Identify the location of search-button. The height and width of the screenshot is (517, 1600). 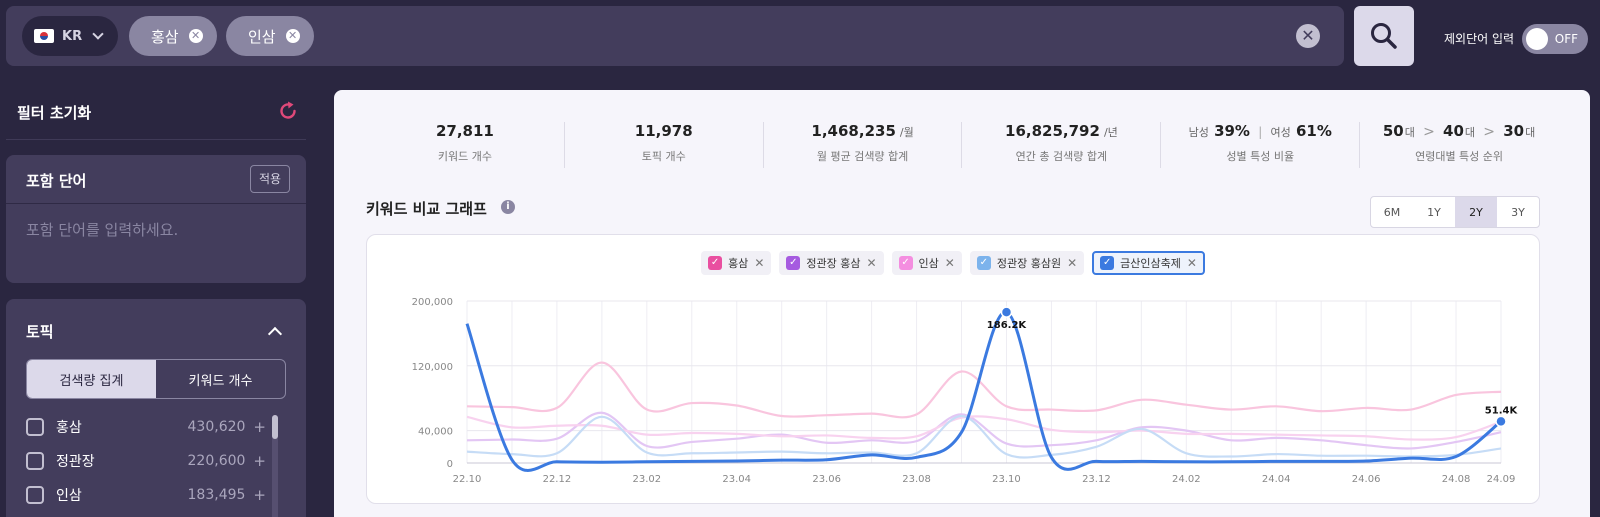
(1384, 36).